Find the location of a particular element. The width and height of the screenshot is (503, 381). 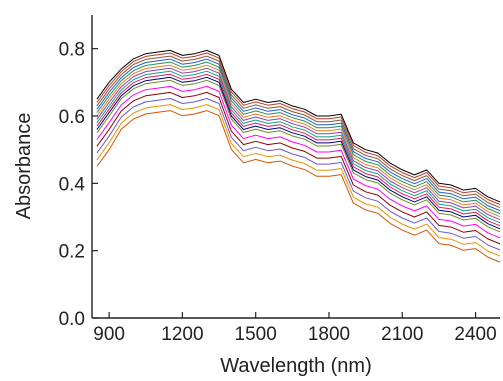

x-tick-label: 1800 is located at coordinates (329, 334).